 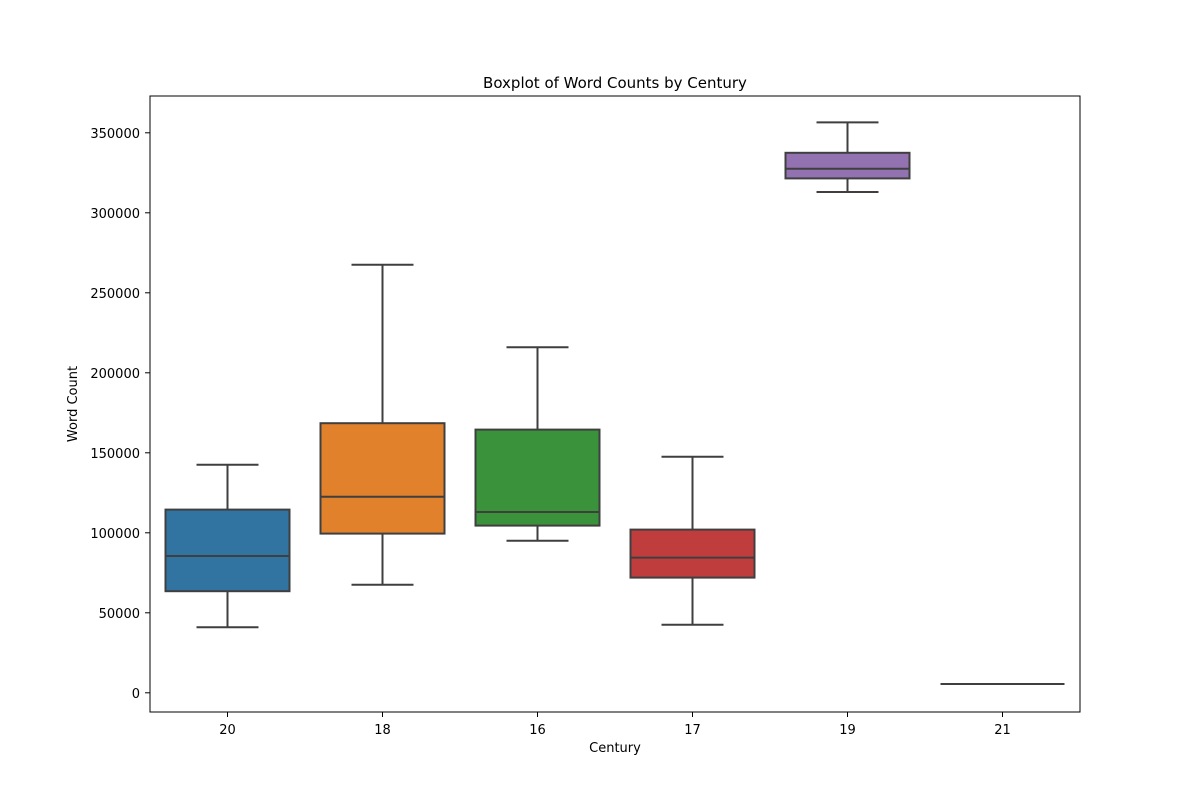 What do you see at coordinates (615, 83) in the screenshot?
I see `chart-title: Boxplot of Word Counts by Century` at bounding box center [615, 83].